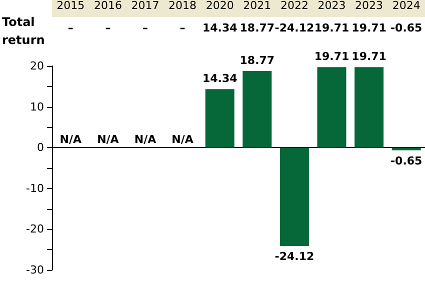 Image resolution: width=425 pixels, height=288 pixels. Describe the element at coordinates (35, 270) in the screenshot. I see `y-tick-label: -30` at that location.